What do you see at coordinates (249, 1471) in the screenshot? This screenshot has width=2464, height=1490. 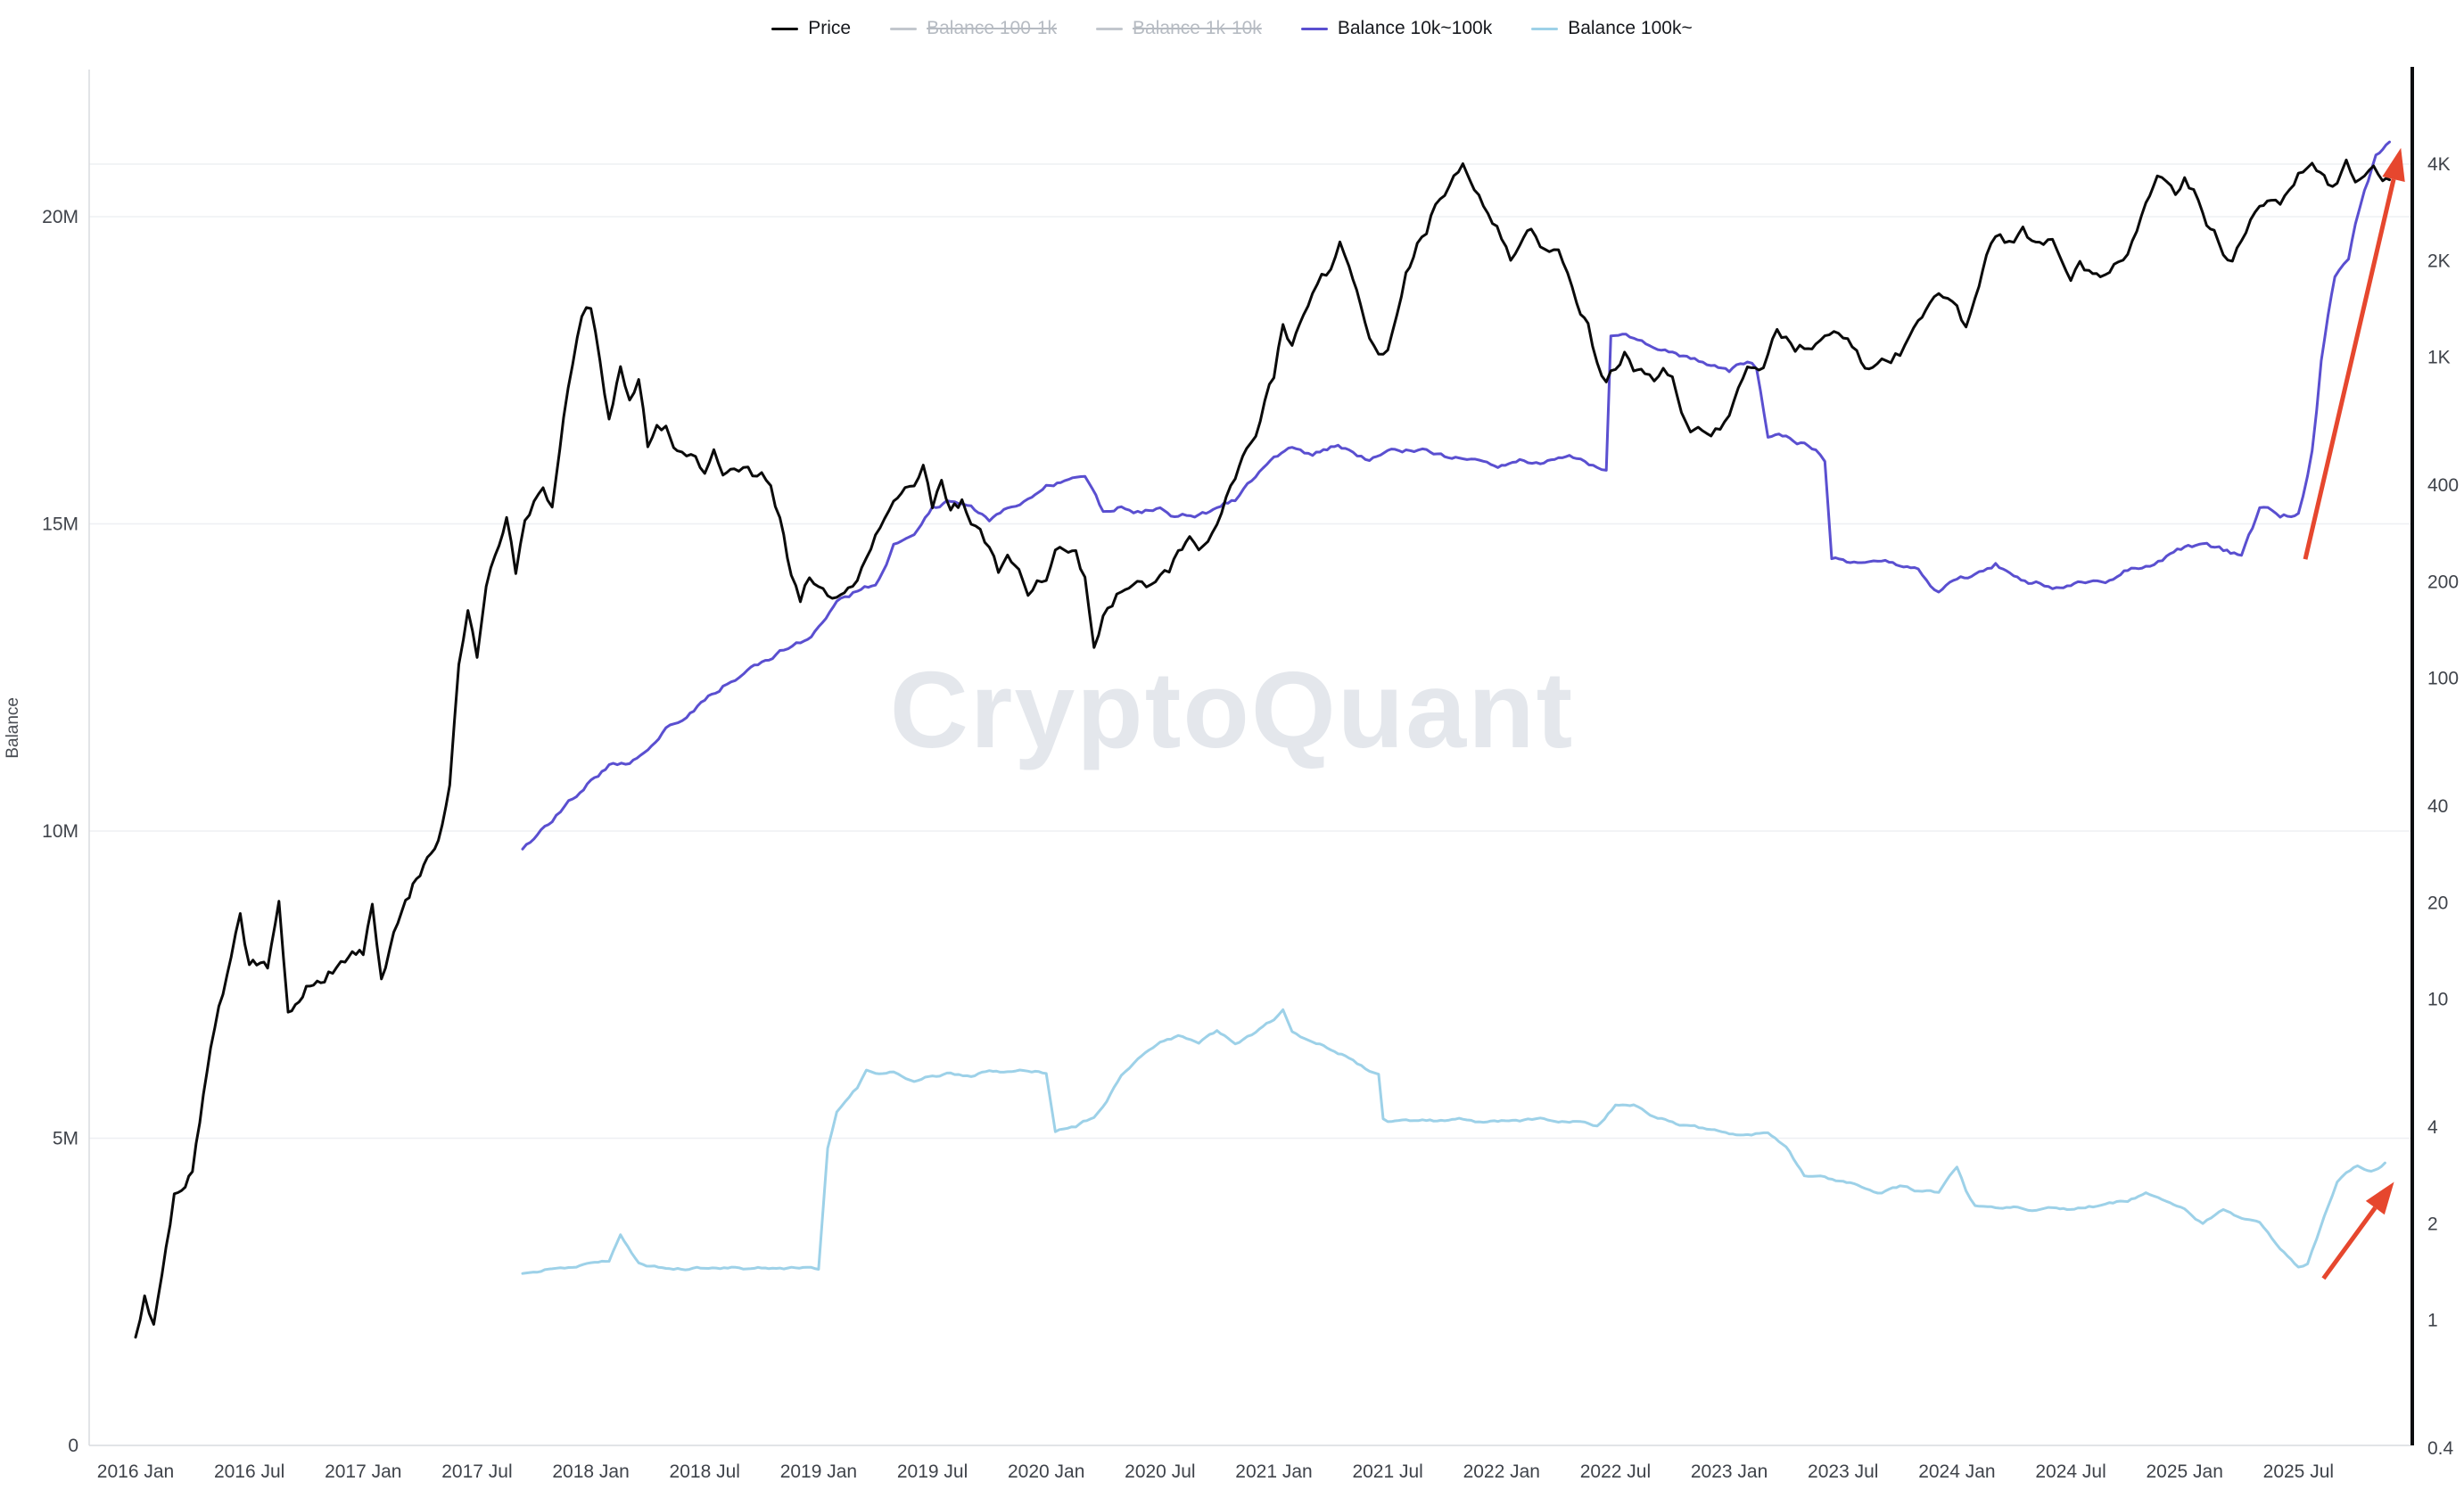 I see `x-axis-tick-label: 2016 Jul` at bounding box center [249, 1471].